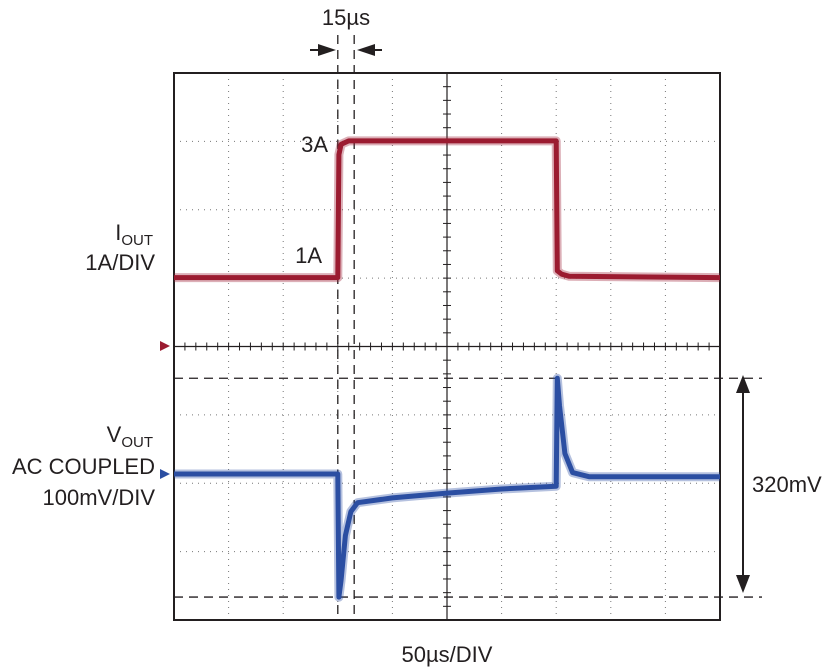 The image size is (837, 672). Describe the element at coordinates (787, 484) in the screenshot. I see `peak-to-peak-label: 320mV` at that location.